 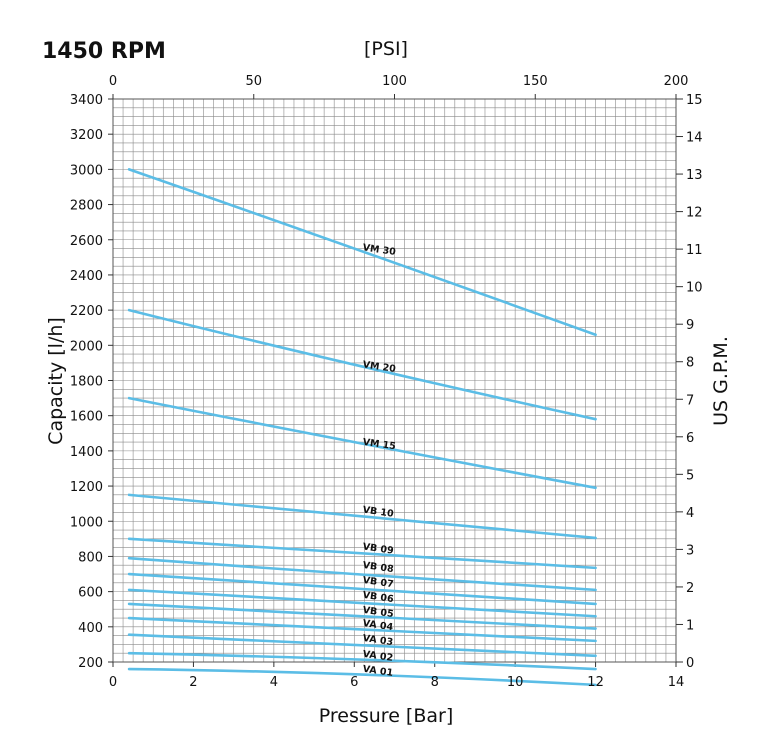 I want to click on series-label-vb-08: VB 08, so click(x=378, y=567).